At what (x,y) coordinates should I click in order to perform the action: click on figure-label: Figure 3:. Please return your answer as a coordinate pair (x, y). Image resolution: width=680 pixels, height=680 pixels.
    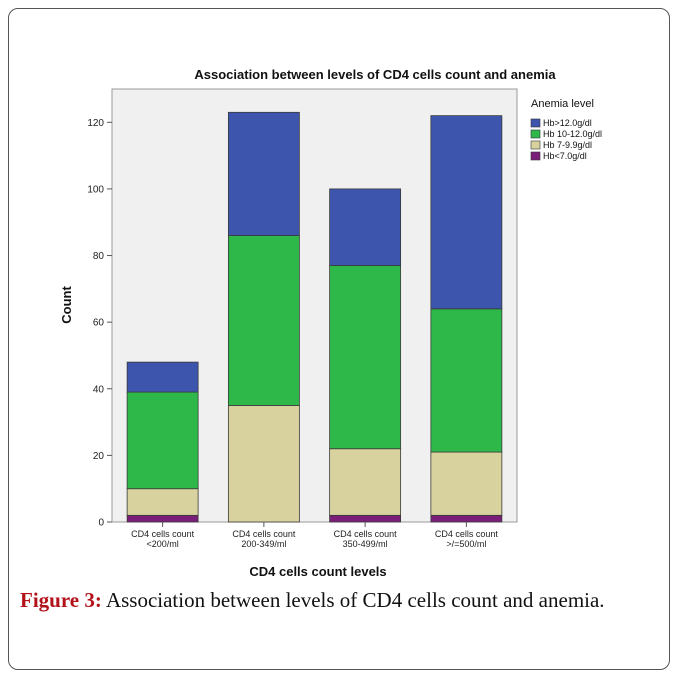
    Looking at the image, I should click on (61, 600).